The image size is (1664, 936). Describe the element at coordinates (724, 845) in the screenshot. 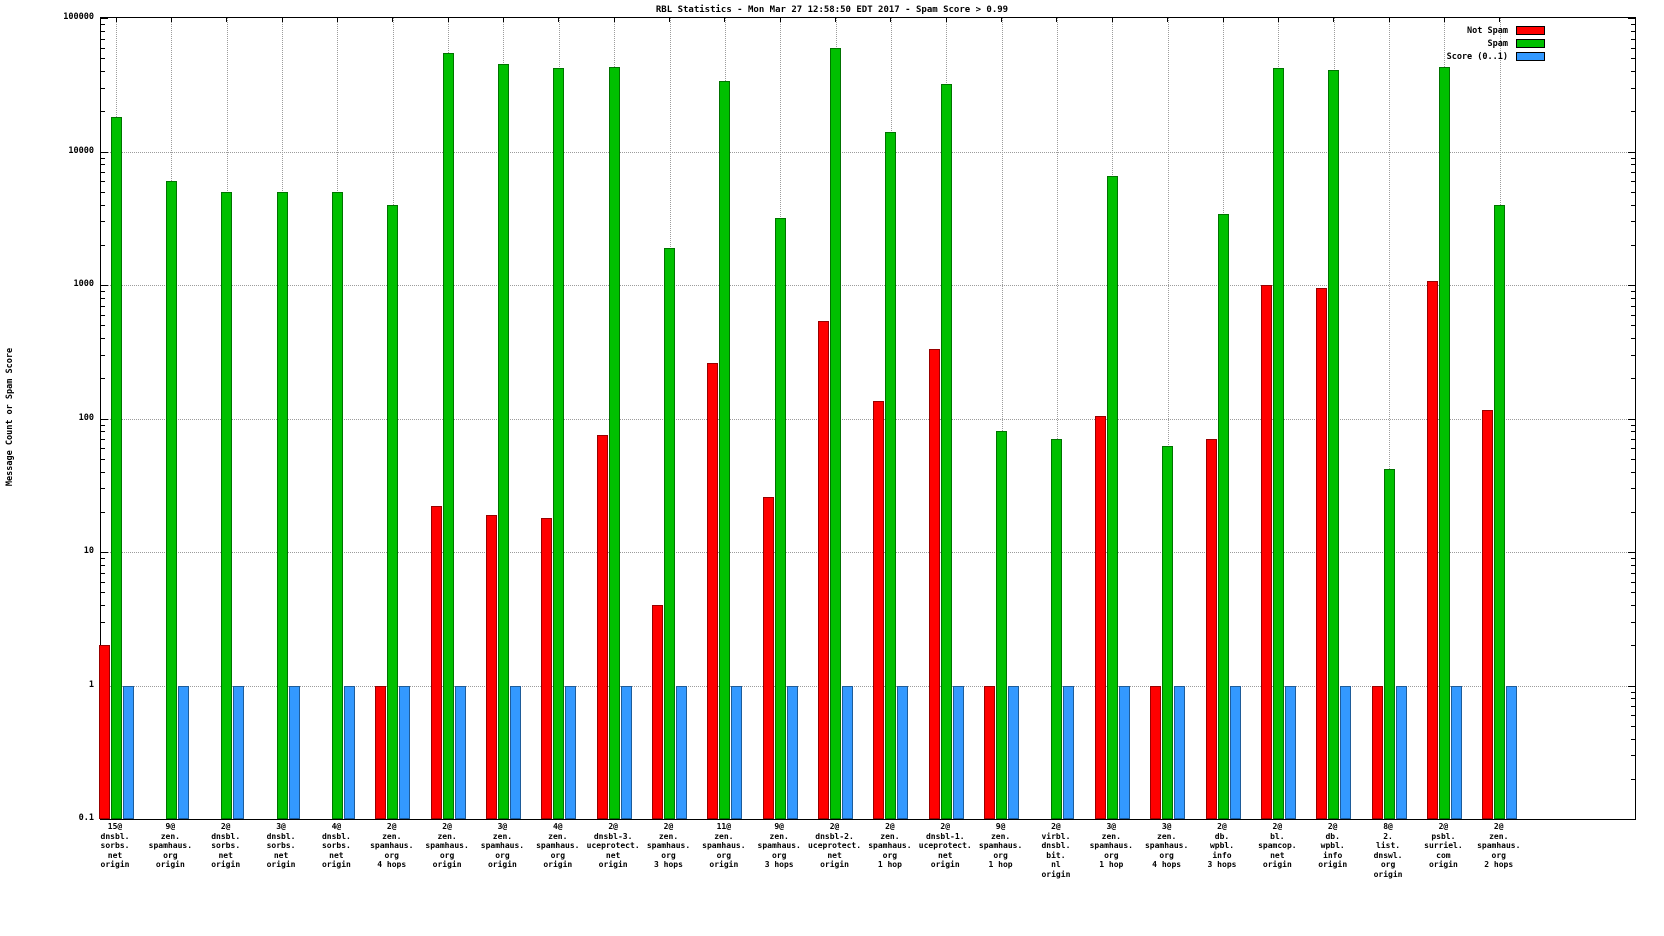

I see `x-tick-label: 11@ zen. spamhaus. org origin` at that location.